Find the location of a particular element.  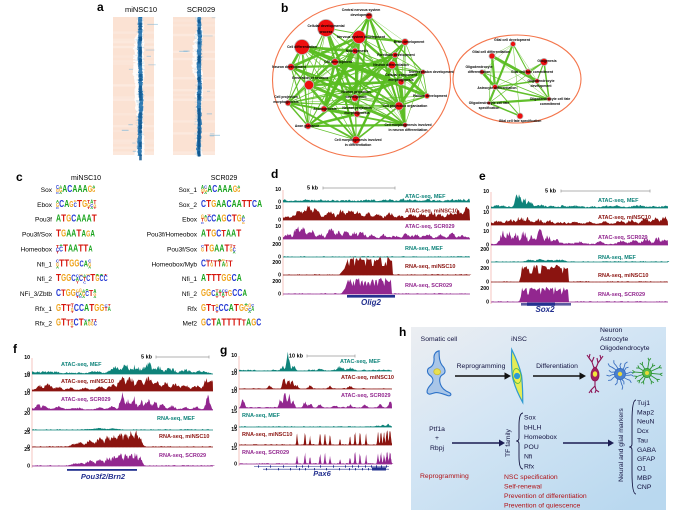

svg-text: 10 is located at coordinates (234, 374).